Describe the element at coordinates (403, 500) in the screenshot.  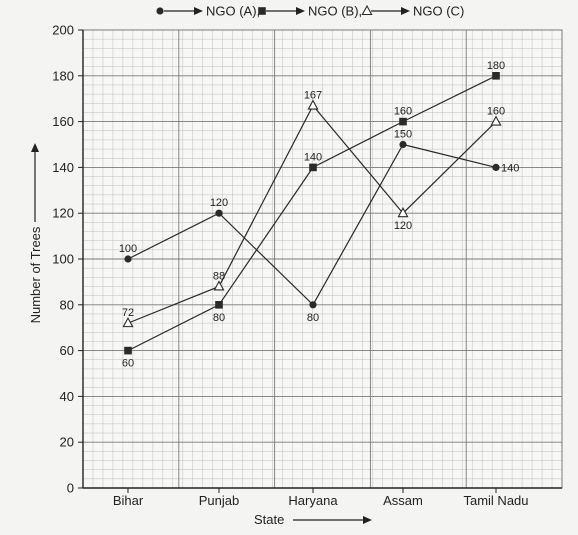
I see `x-tick-label: Assam` at that location.